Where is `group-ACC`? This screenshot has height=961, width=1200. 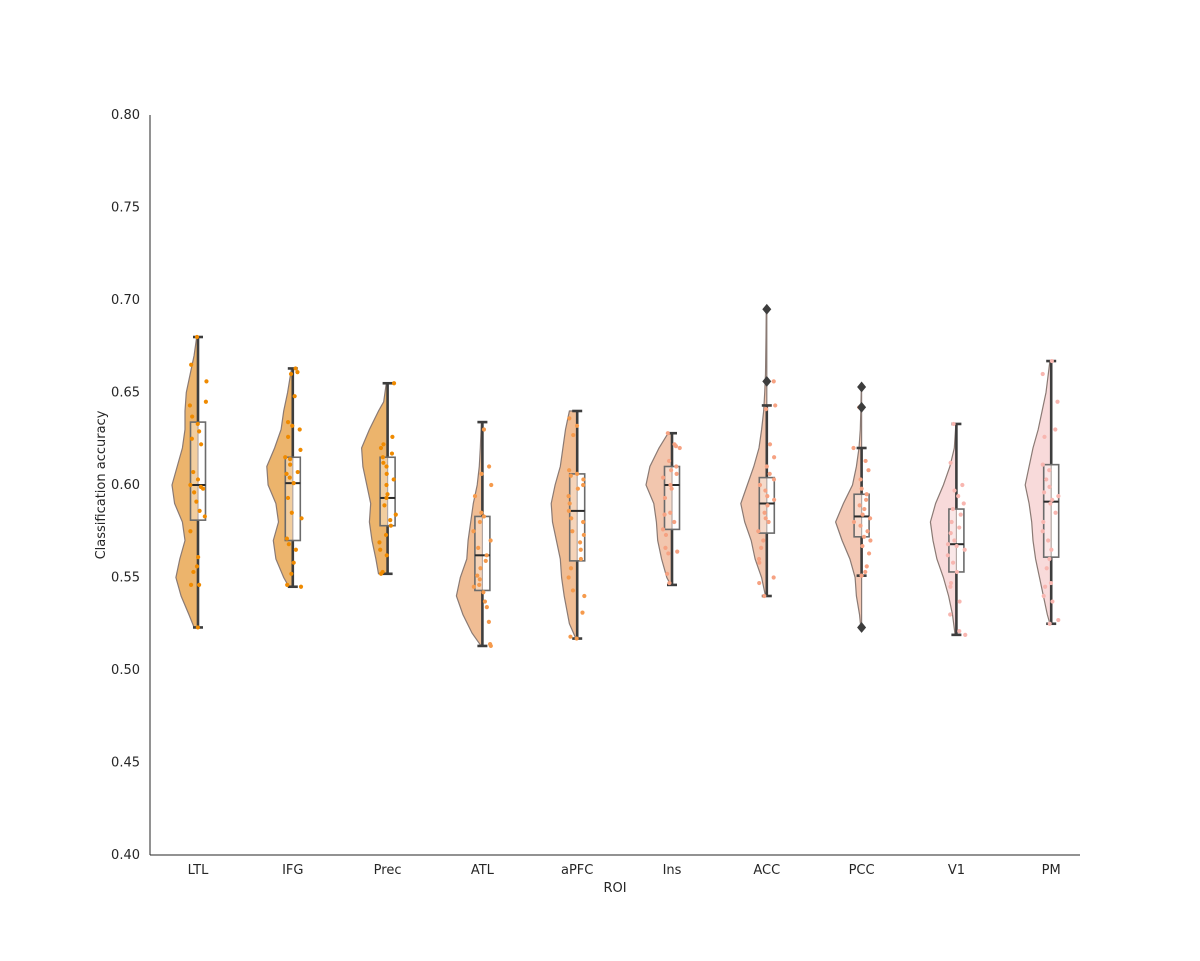 group-ACC is located at coordinates (759, 451).